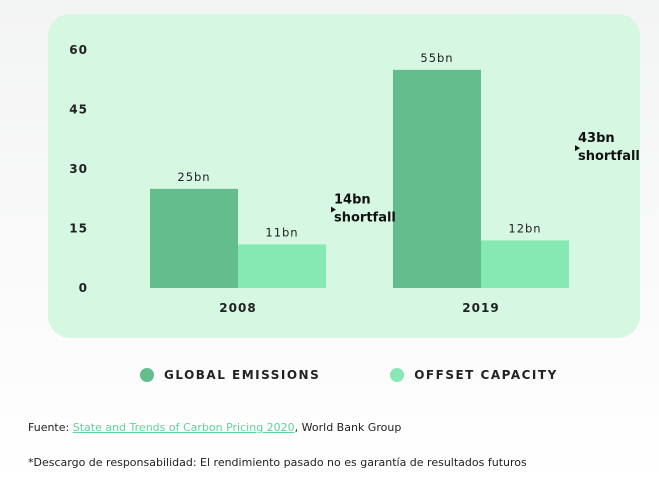 This screenshot has height=490, width=659. Describe the element at coordinates (384, 375) in the screenshot. I see `legend: GLOBAL EMISSIONS OFFSET CAPACITY` at that location.